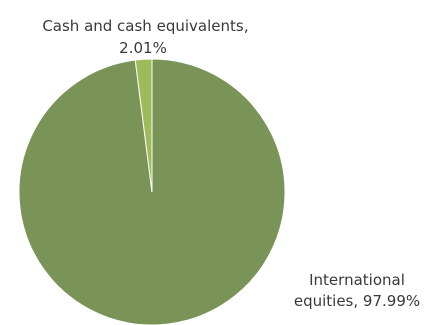 Image resolution: width=435 pixels, height=325 pixels. What do you see at coordinates (143, 125) in the screenshot?
I see `pie-slice-cash-and-cash-equivalents` at bounding box center [143, 125].